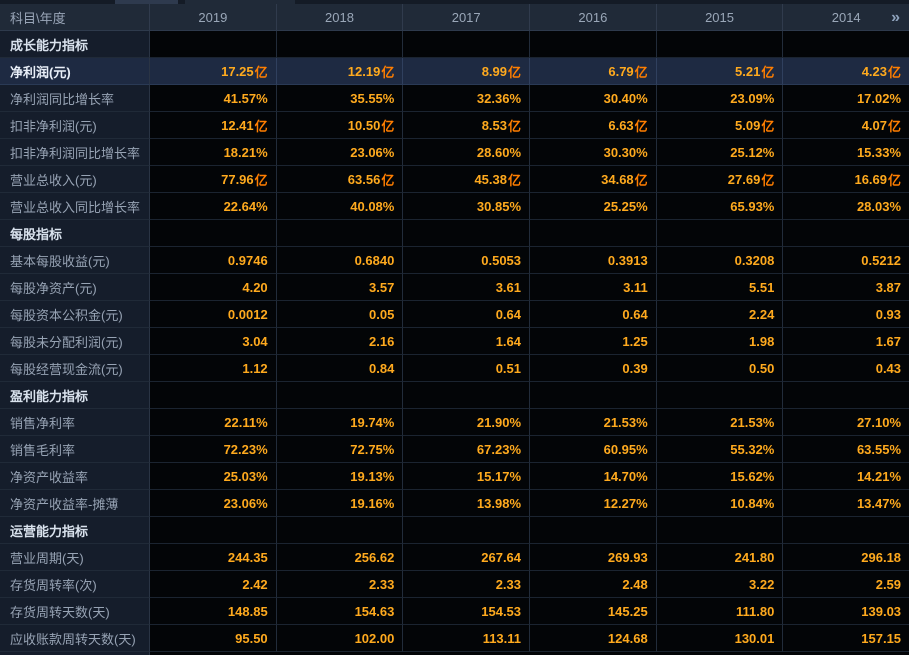 The image size is (909, 655). I want to click on value-number: 0.3208, so click(754, 260).